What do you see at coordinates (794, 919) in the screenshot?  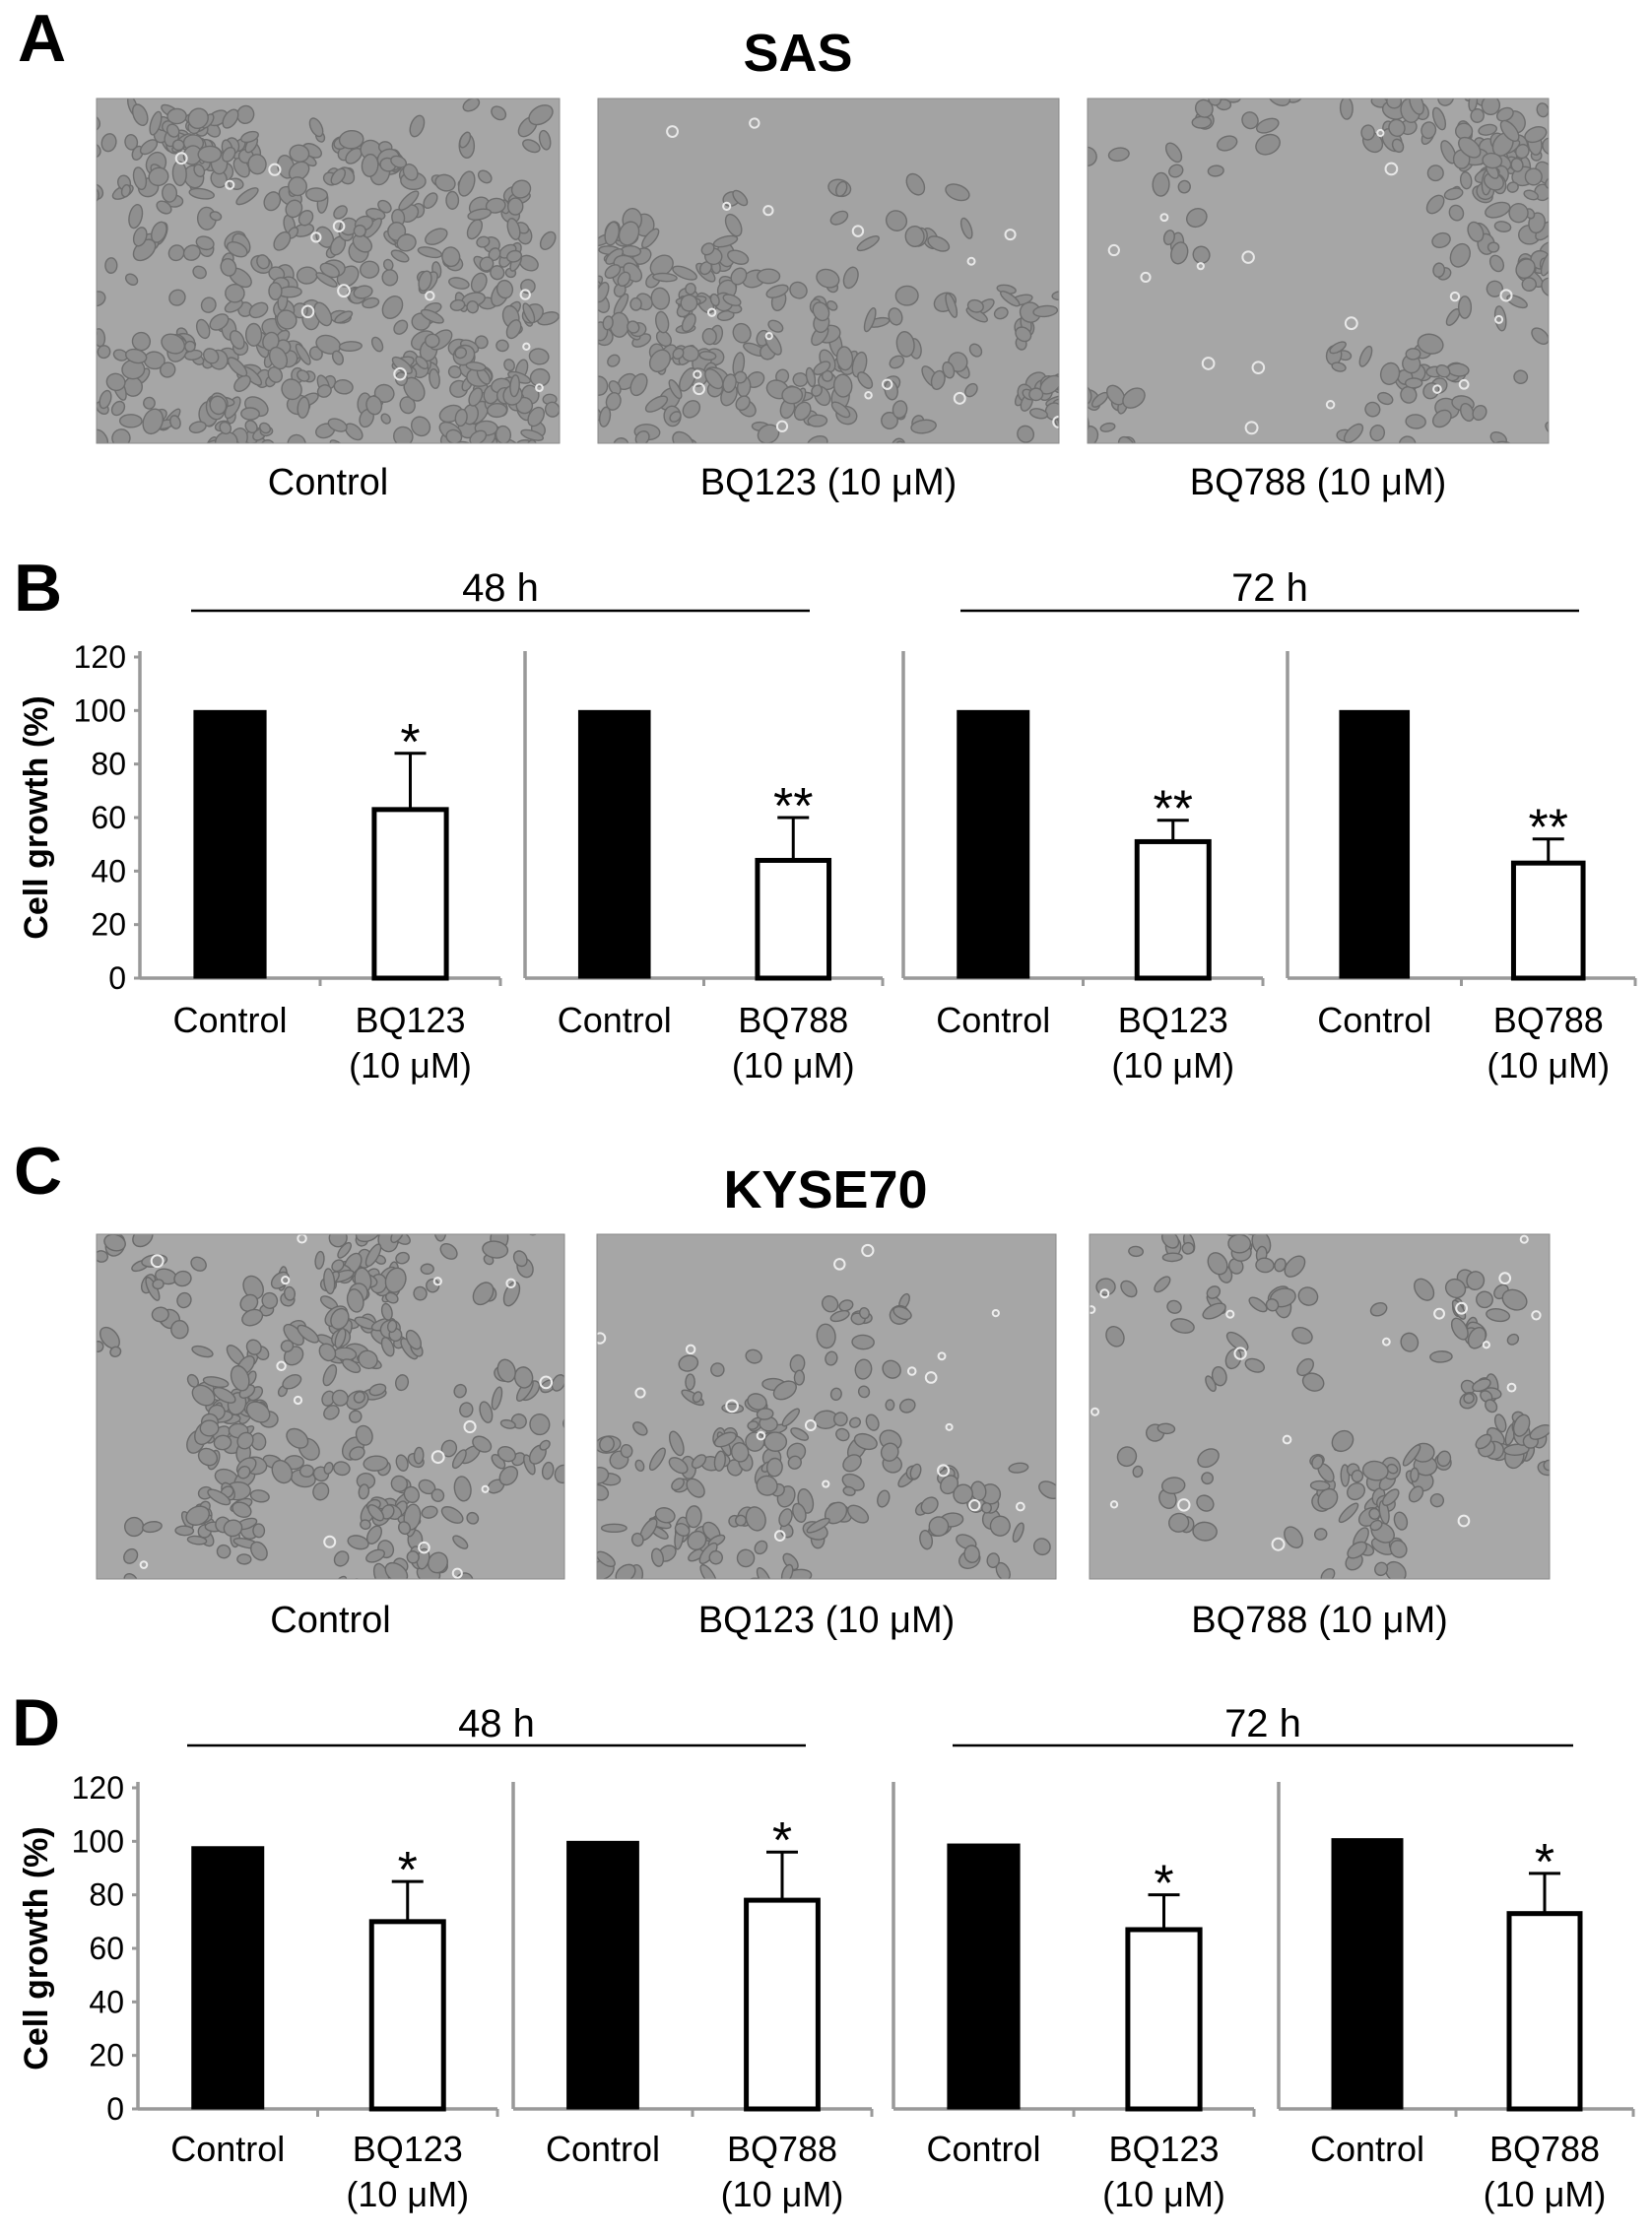 I see `treatment-bar` at bounding box center [794, 919].